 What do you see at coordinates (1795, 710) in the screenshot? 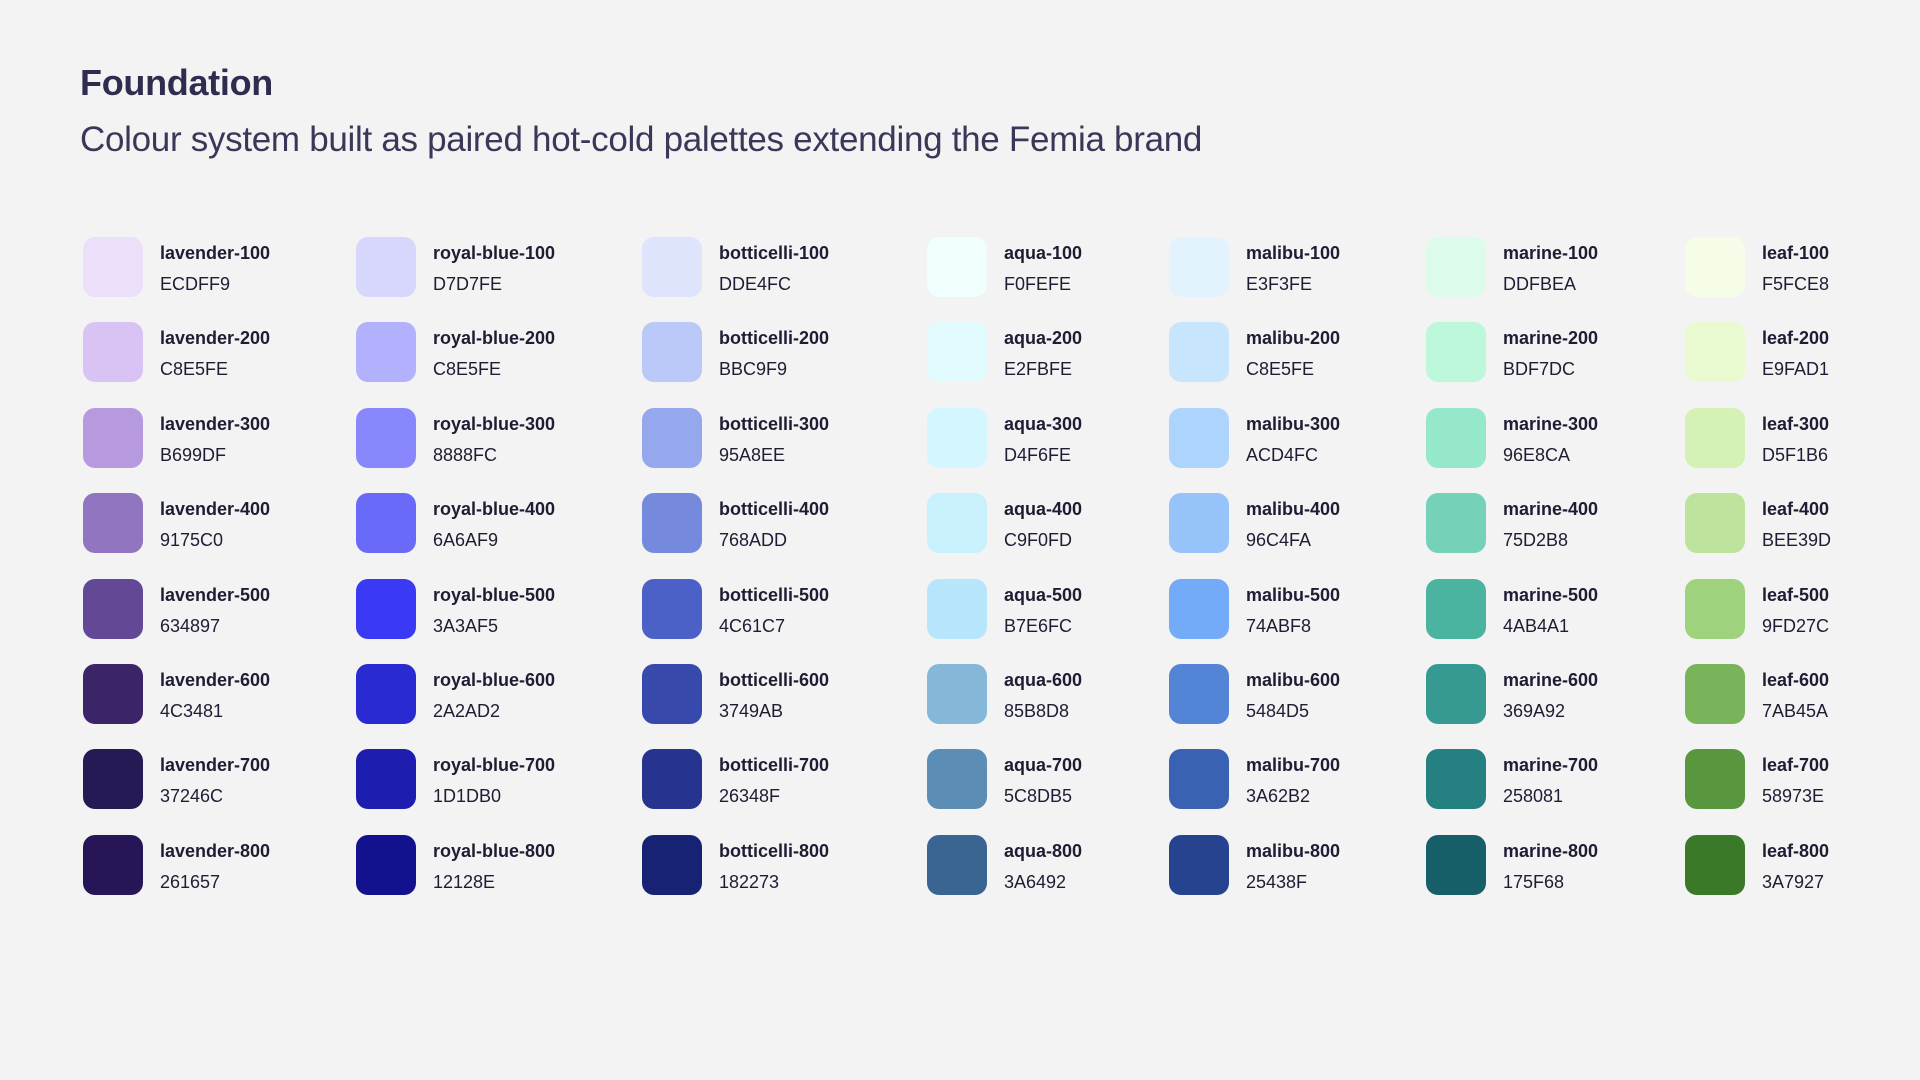
I see `swatch-hex: 7AB45A` at bounding box center [1795, 710].